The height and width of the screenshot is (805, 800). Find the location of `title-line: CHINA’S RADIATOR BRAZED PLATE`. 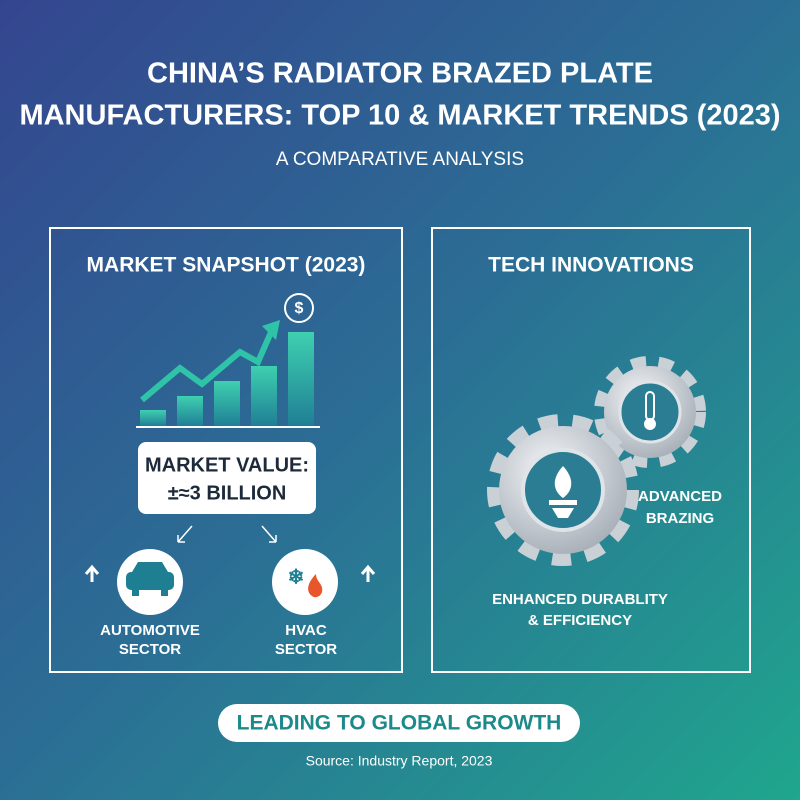

title-line: CHINA’S RADIATOR BRAZED PLATE is located at coordinates (400, 74).